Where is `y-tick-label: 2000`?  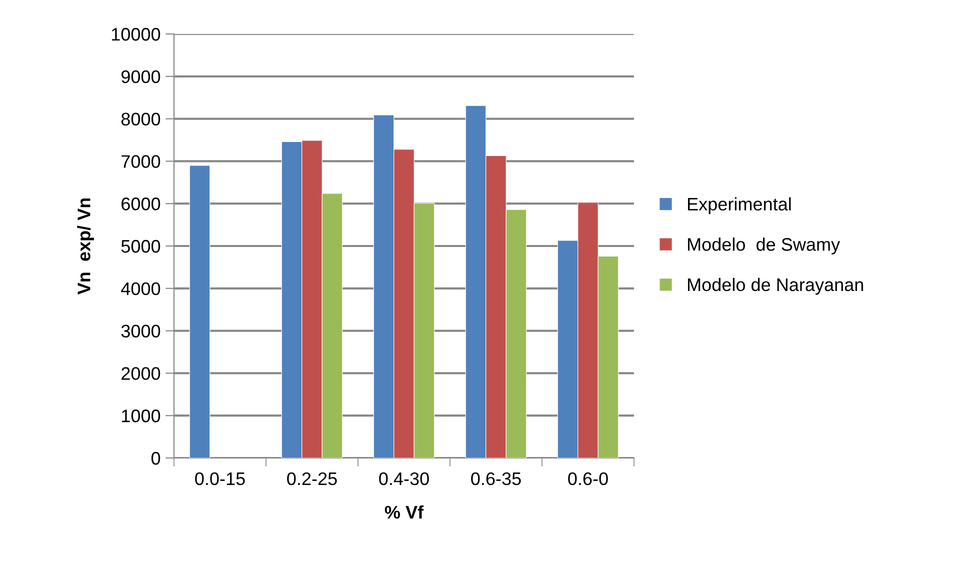
y-tick-label: 2000 is located at coordinates (141, 373).